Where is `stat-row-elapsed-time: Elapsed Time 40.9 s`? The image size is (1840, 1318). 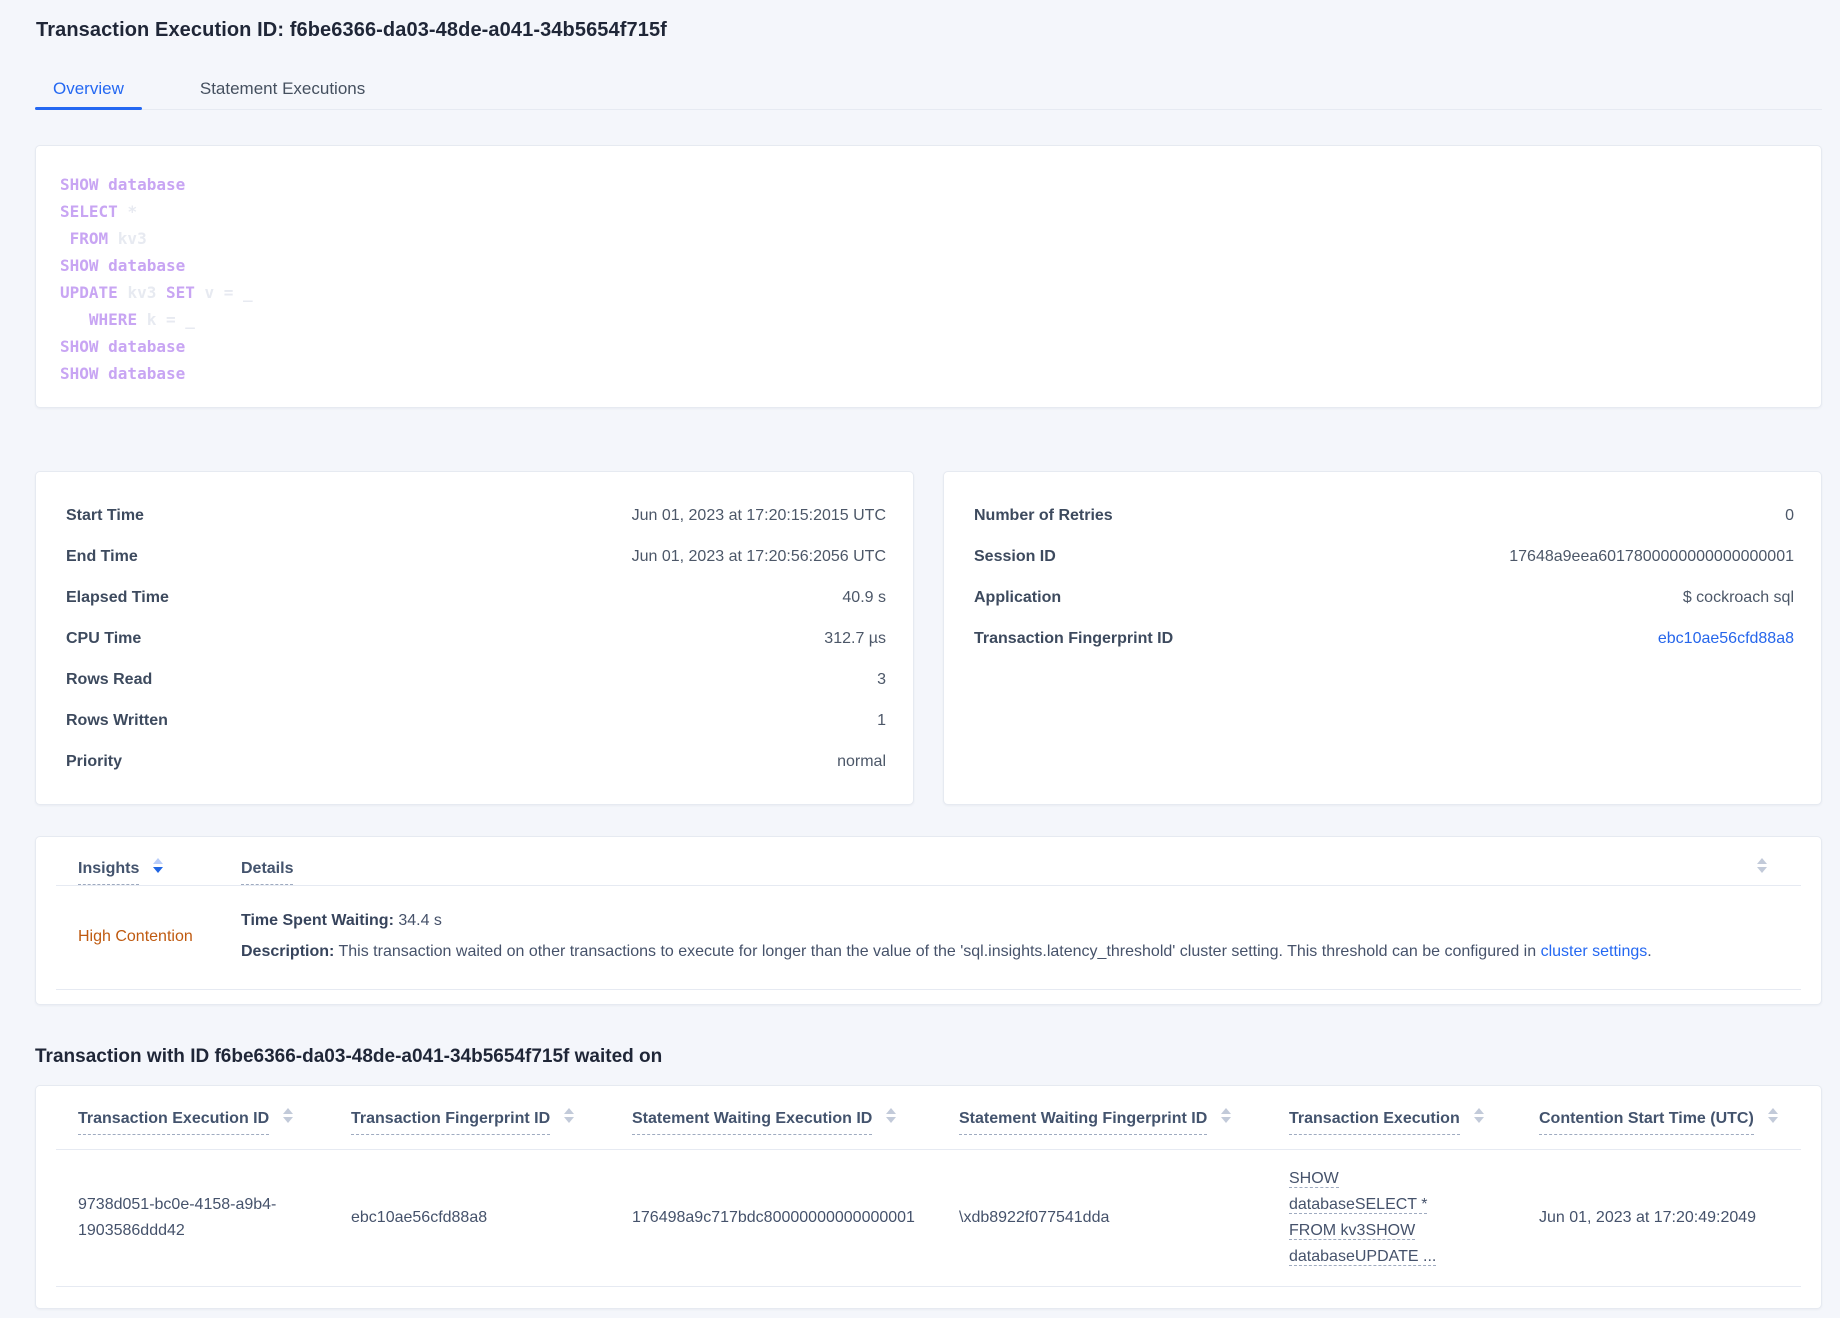 stat-row-elapsed-time: Elapsed Time 40.9 s is located at coordinates (476, 597).